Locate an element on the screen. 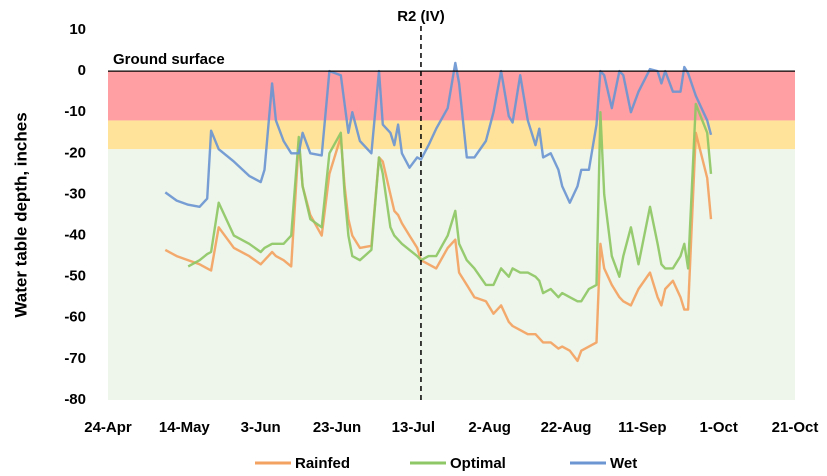 Image resolution: width=827 pixels, height=476 pixels. x-tick-label: 1-Oct is located at coordinates (718, 427).